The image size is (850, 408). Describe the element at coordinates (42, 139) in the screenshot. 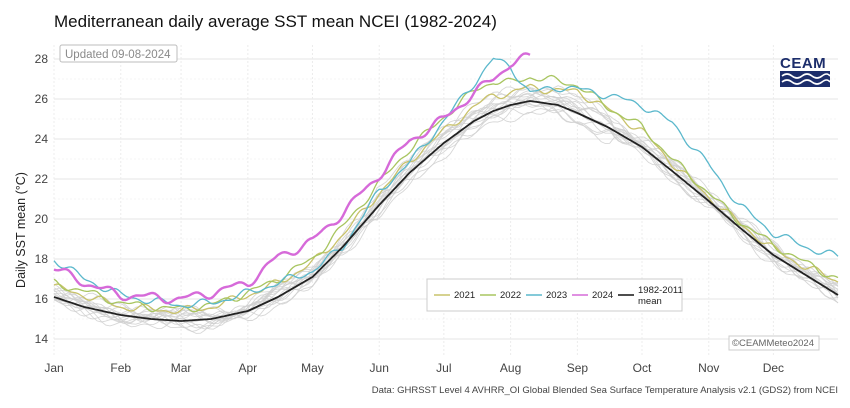

I see `y-tick-label: 24` at that location.